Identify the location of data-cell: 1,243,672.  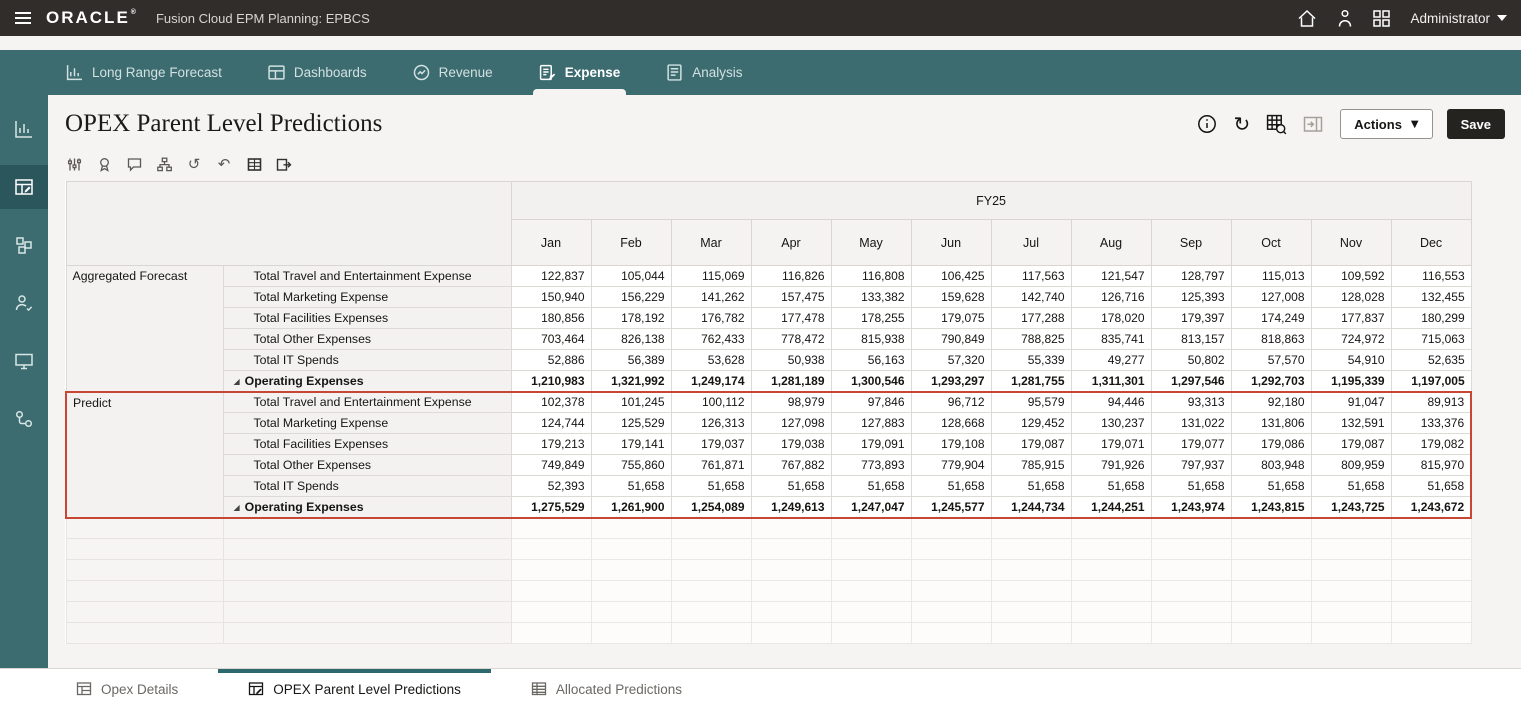
(1431, 507).